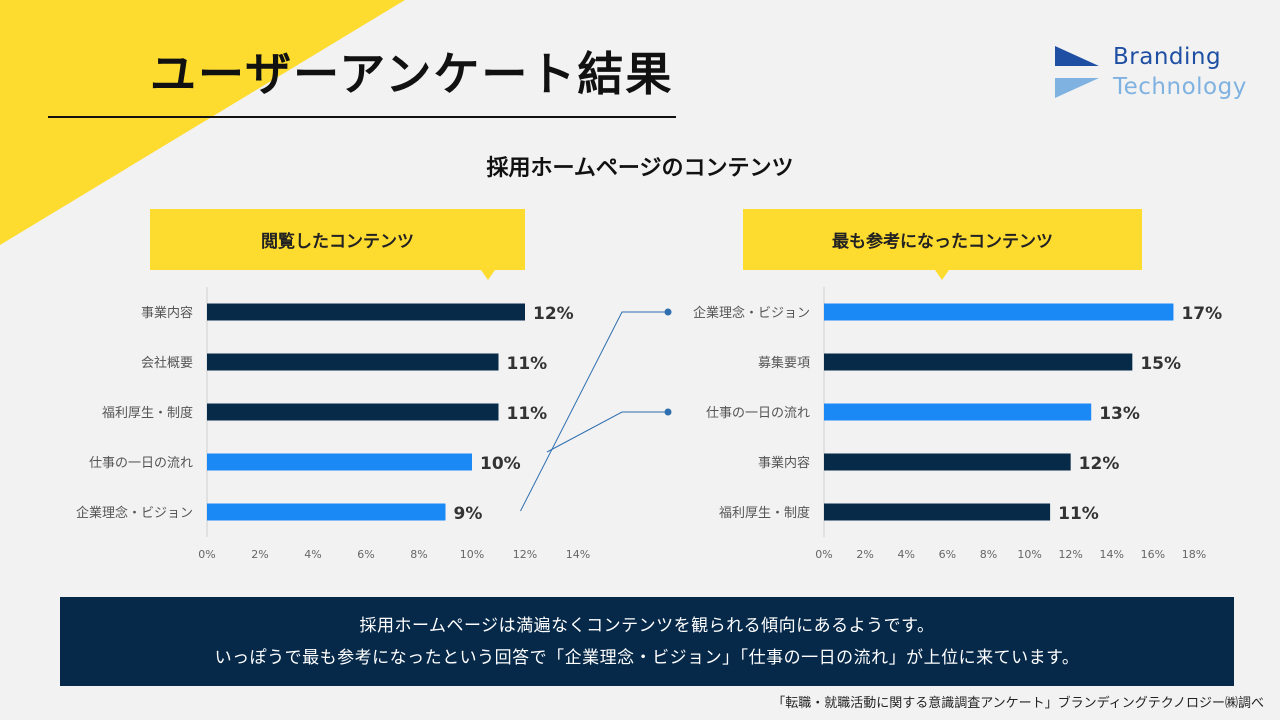  Describe the element at coordinates (1119, 414) in the screenshot. I see `chart-1-value-label-2: 13%` at that location.